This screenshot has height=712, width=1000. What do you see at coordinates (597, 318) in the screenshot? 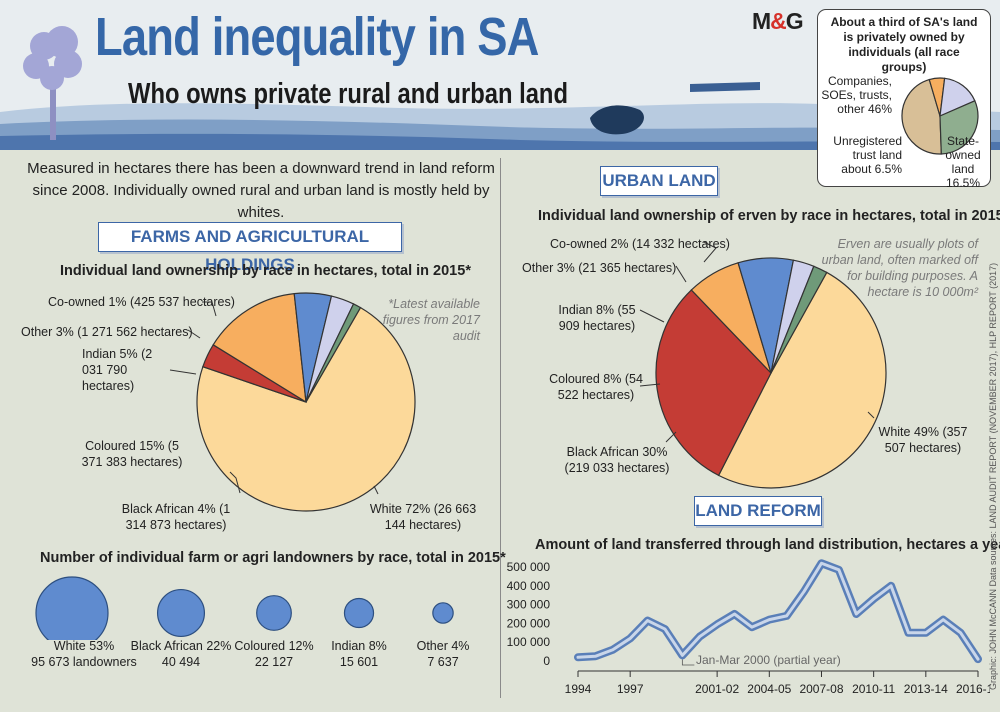
I see `urban-label-indian: Indian 8% (55 909 hectares)` at bounding box center [597, 318].